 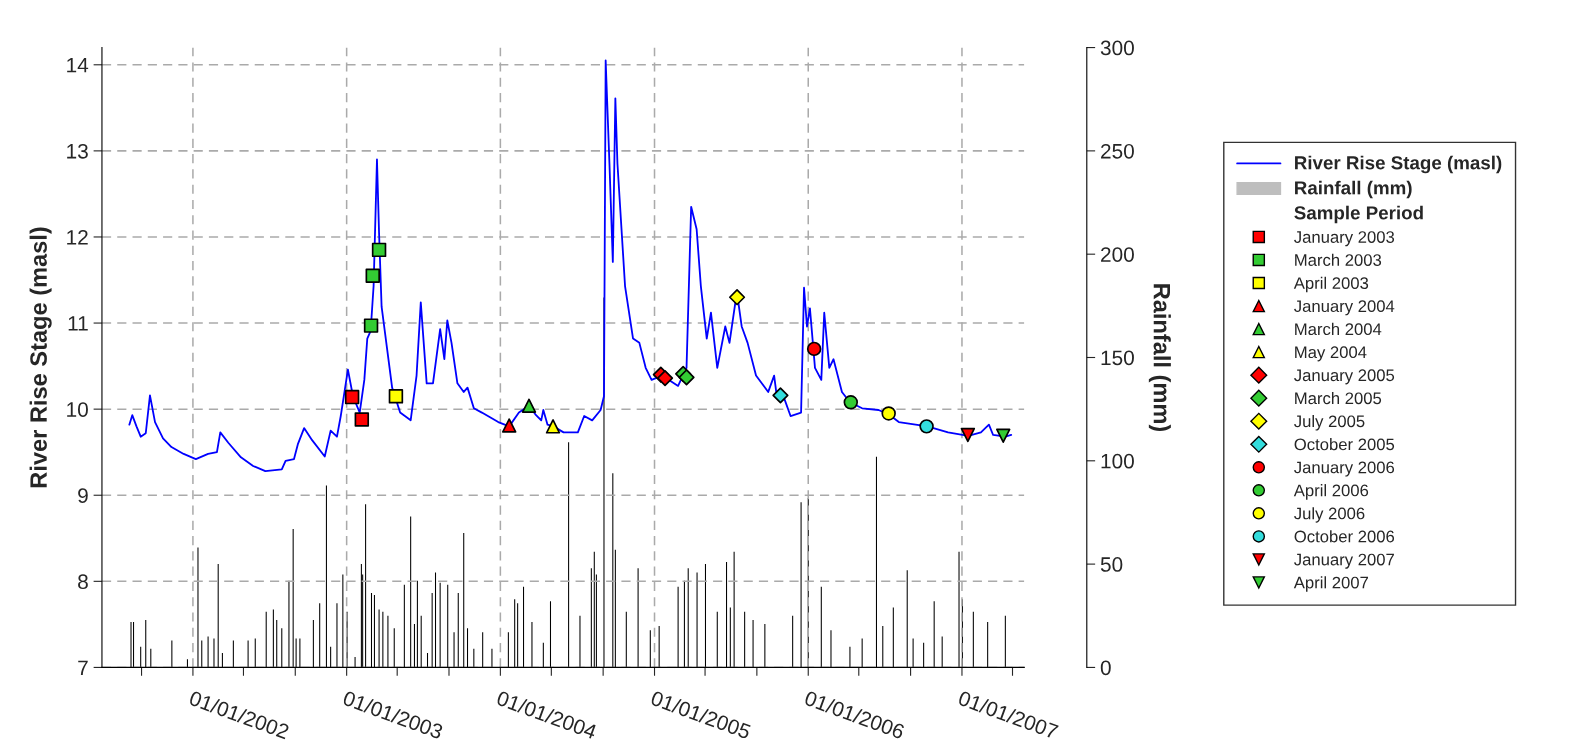 What do you see at coordinates (1331, 492) in the screenshot?
I see `legend-label: April 2006` at bounding box center [1331, 492].